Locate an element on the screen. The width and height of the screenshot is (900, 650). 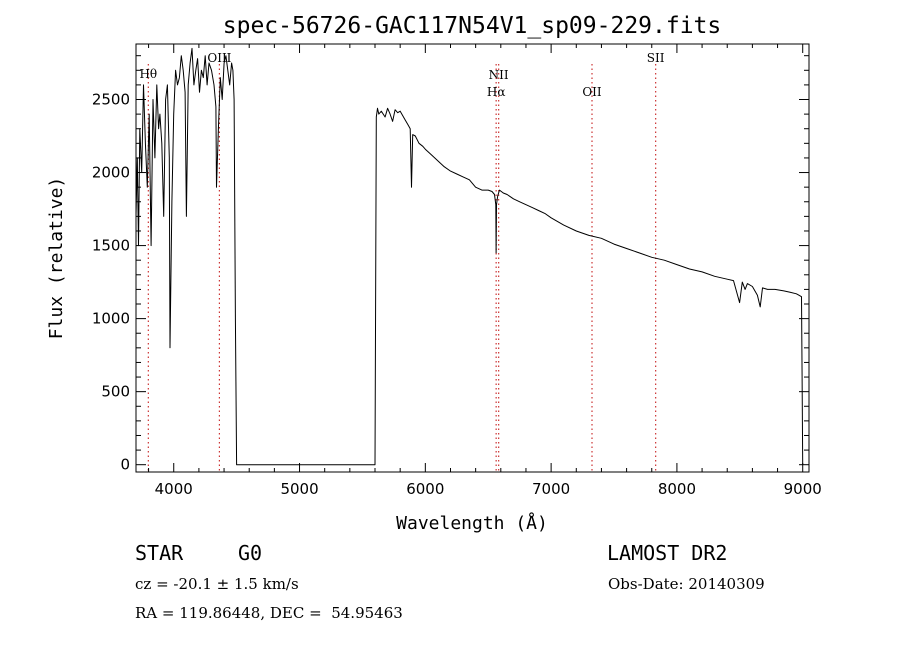
x-tick-label: 4000 is located at coordinates (174, 489).